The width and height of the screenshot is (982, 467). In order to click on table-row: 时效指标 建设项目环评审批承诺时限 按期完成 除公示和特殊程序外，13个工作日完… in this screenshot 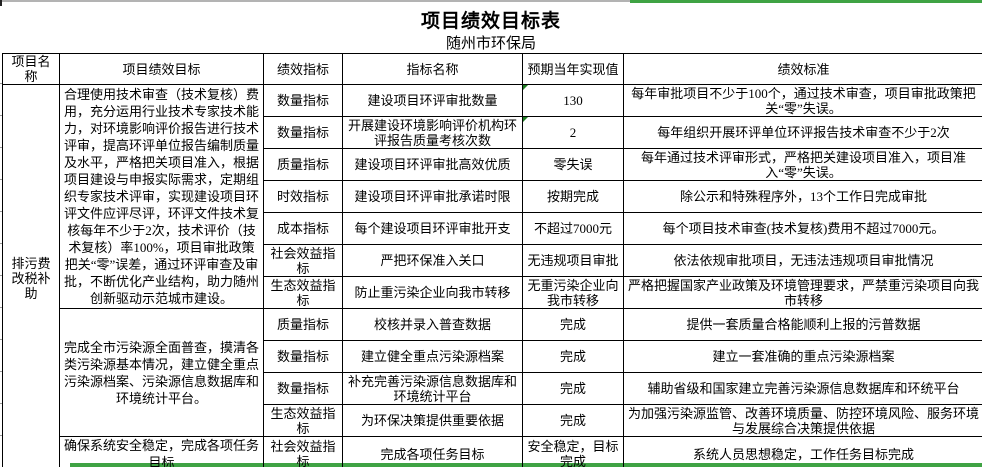, I will do `click(492, 196)`.